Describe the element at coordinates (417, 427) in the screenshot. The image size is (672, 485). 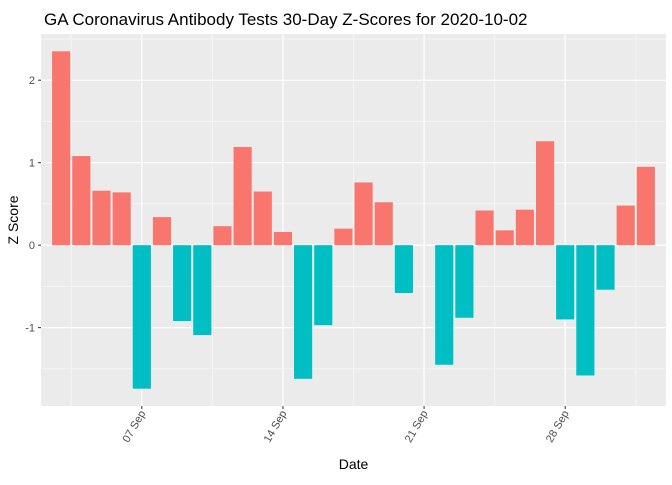
I see `x-tick-label: 21 Sep` at that location.